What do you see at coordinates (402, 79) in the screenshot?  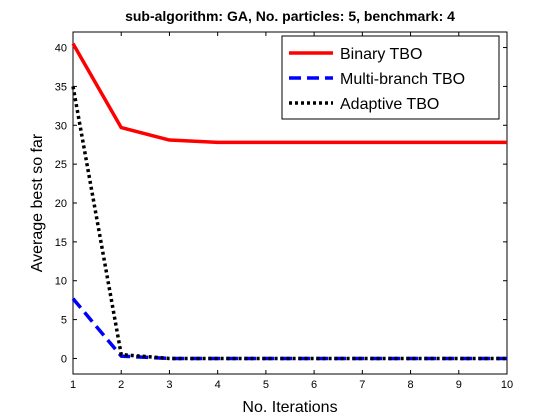 I see `legend-label-multi-branch-tbo: Multi-branch TBO` at bounding box center [402, 79].